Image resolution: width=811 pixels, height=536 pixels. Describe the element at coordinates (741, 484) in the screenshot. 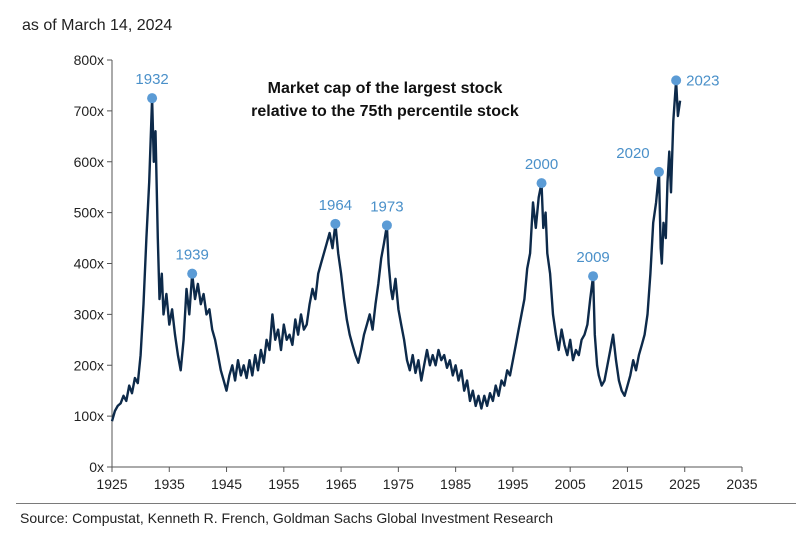

I see `x-tick-label: 2035` at that location.